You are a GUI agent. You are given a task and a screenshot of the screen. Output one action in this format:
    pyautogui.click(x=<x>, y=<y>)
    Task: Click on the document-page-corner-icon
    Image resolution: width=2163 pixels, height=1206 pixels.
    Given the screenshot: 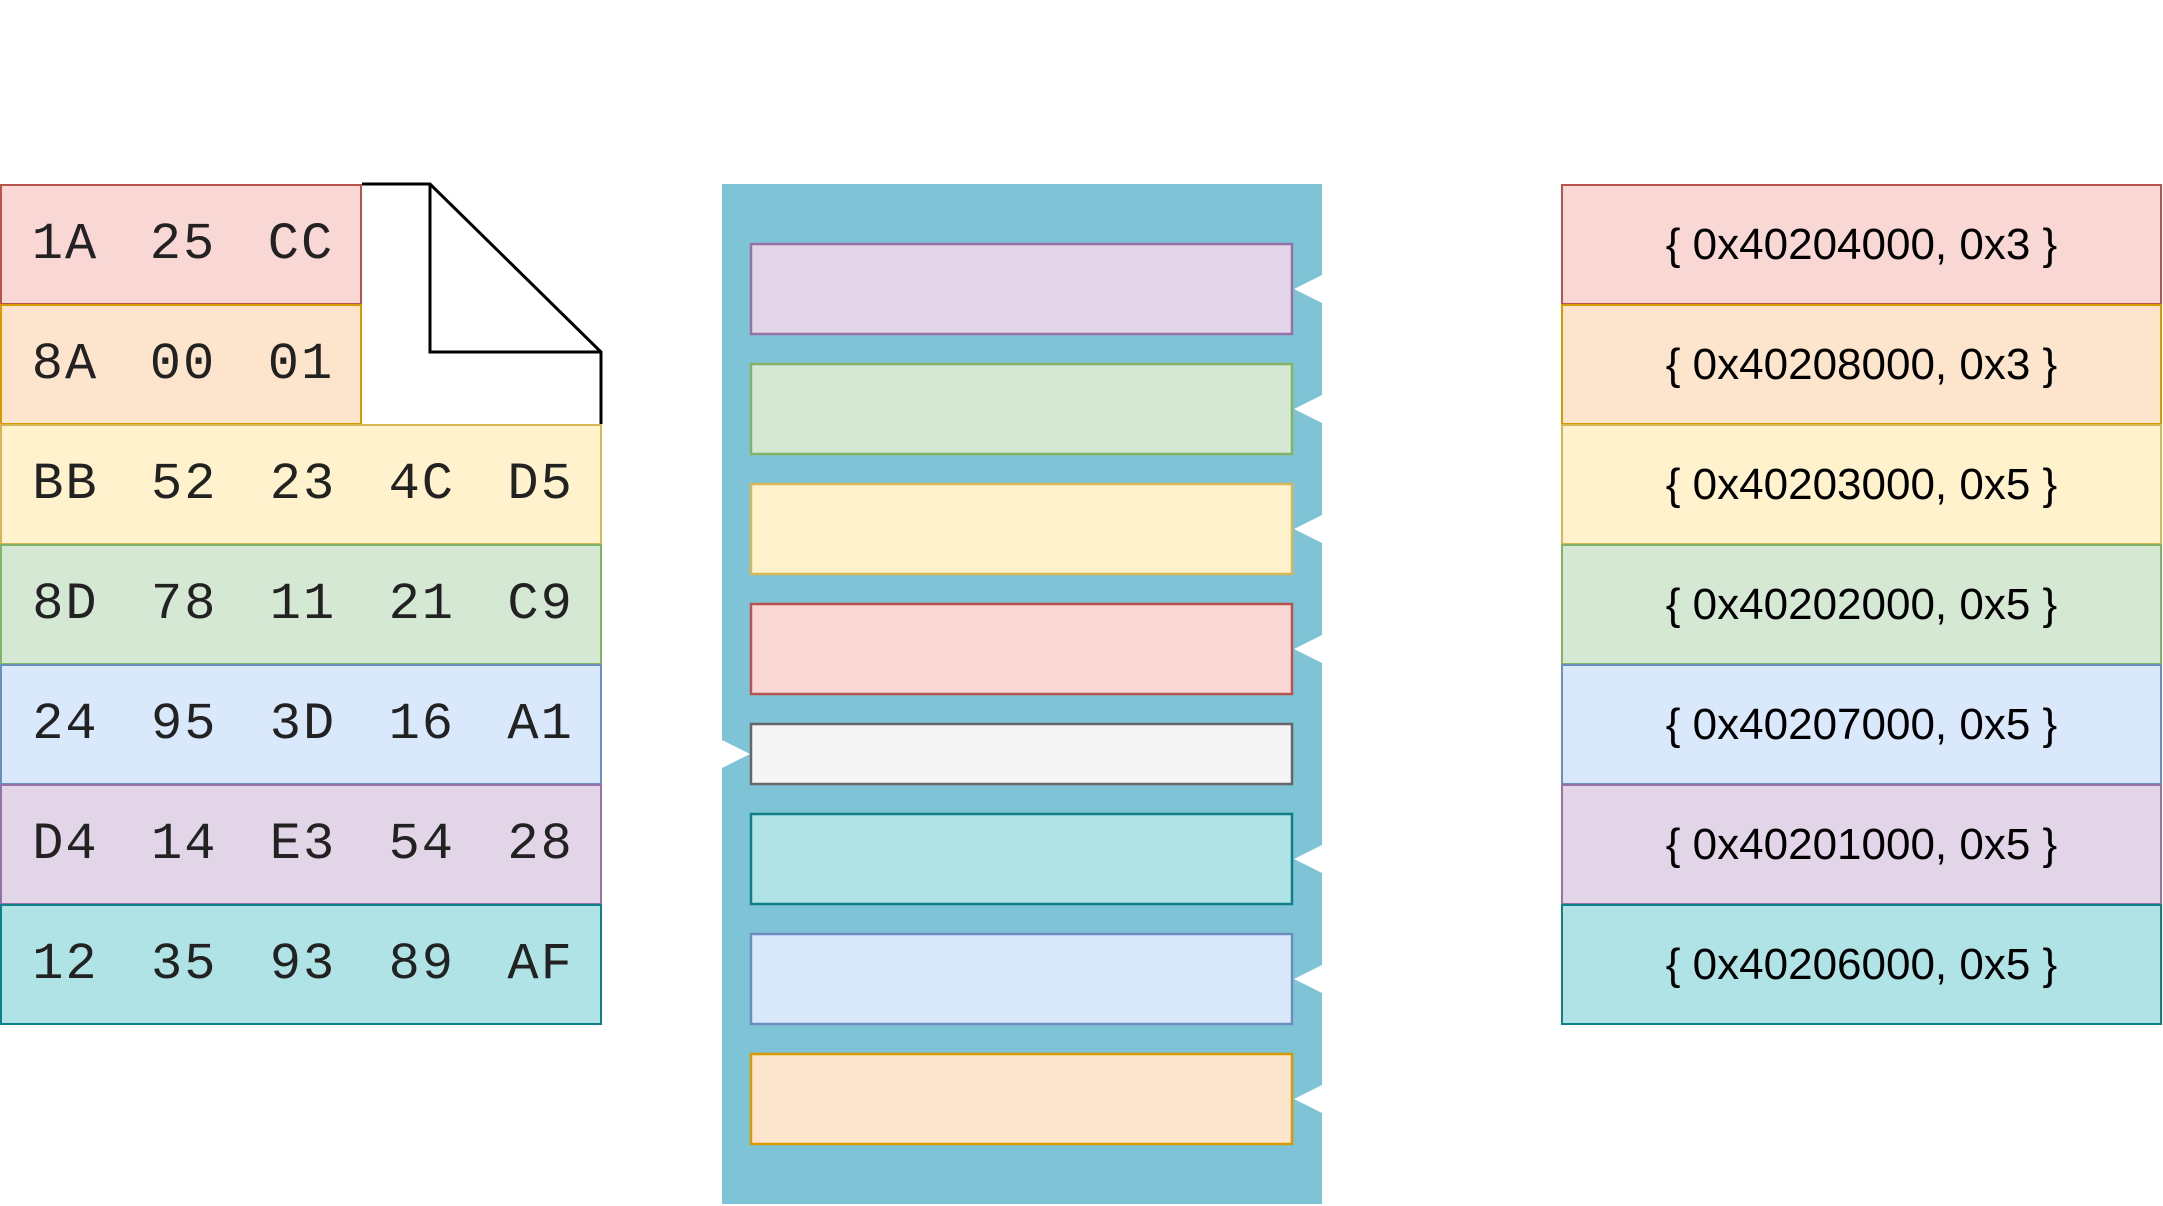 What is the action you would take?
    pyautogui.click(x=481, y=304)
    